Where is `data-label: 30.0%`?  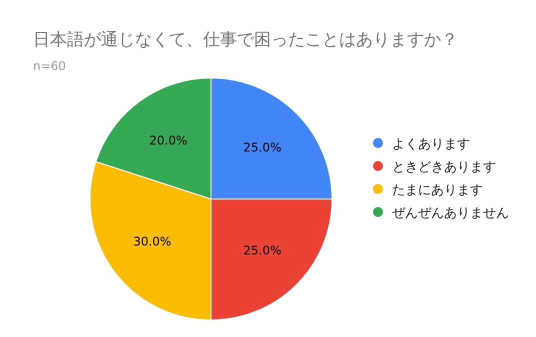
data-label: 30.0% is located at coordinates (152, 241).